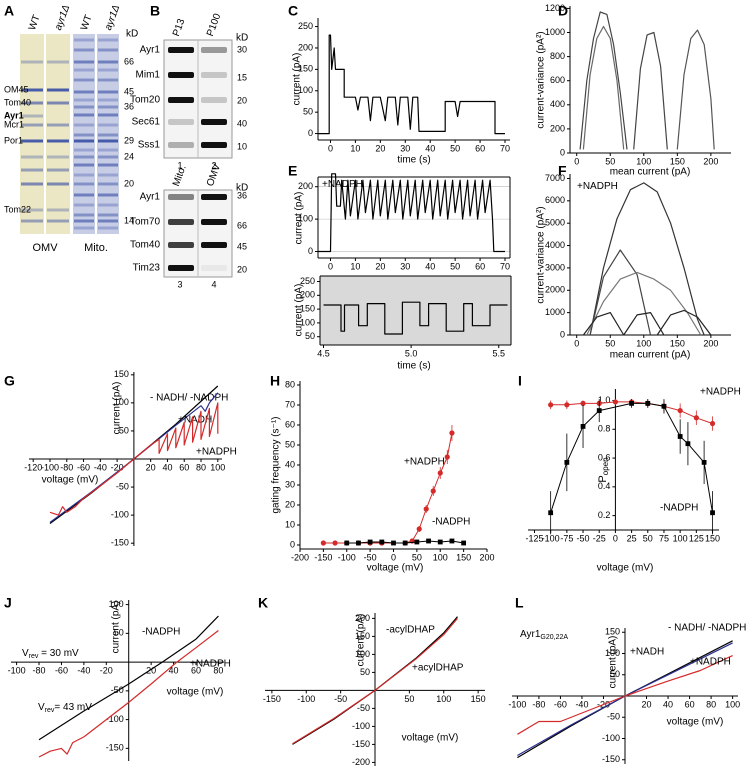 The width and height of the screenshot is (754, 777). What do you see at coordinates (605, 466) in the screenshot?
I see `y-axis-label-sub: open` at bounding box center [605, 466].